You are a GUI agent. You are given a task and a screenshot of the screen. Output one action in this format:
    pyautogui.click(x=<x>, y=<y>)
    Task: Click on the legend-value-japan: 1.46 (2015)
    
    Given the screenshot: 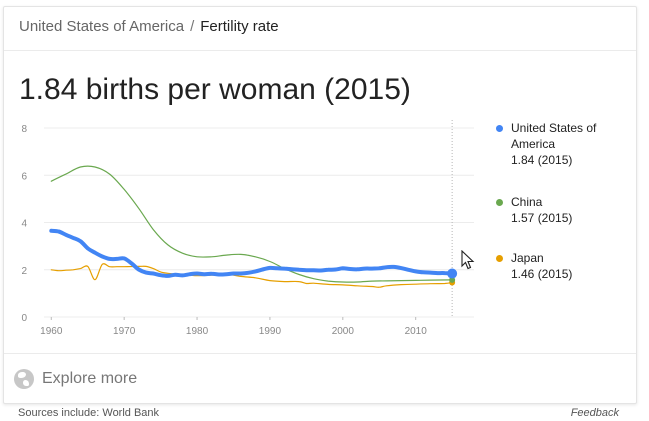 What is the action you would take?
    pyautogui.click(x=542, y=274)
    